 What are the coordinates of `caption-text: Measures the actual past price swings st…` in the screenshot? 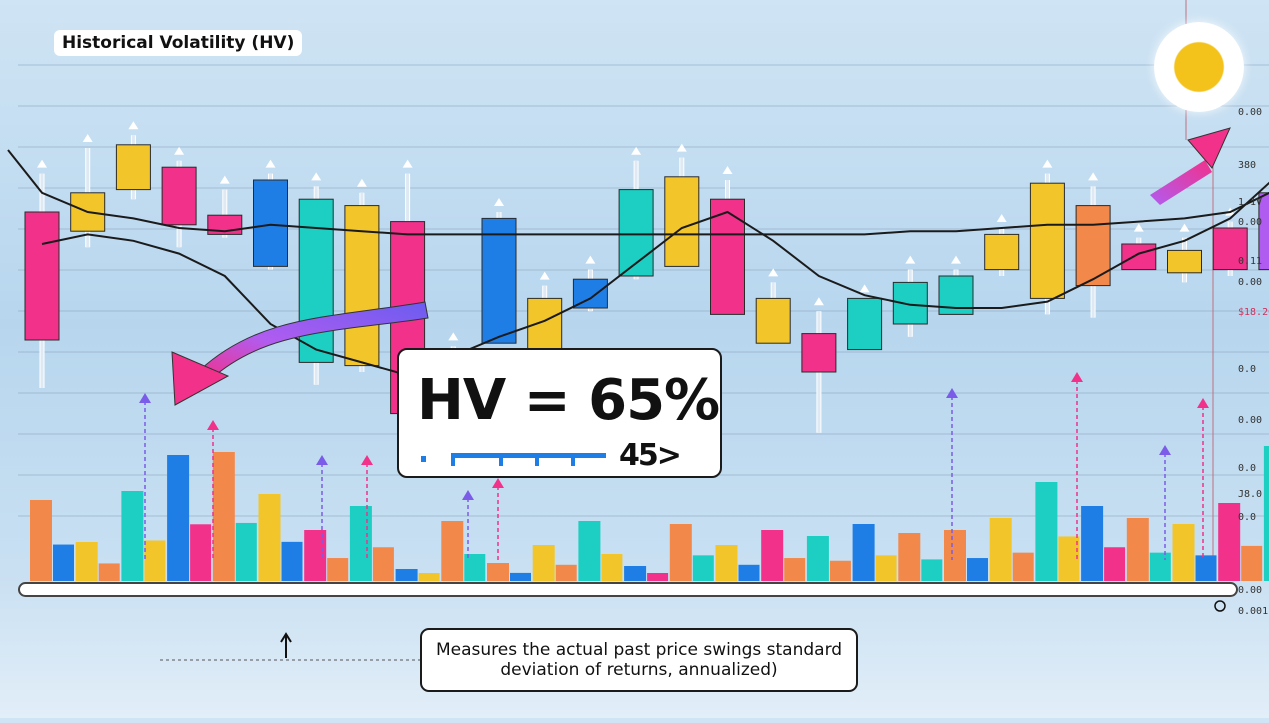 It's located at (639, 660).